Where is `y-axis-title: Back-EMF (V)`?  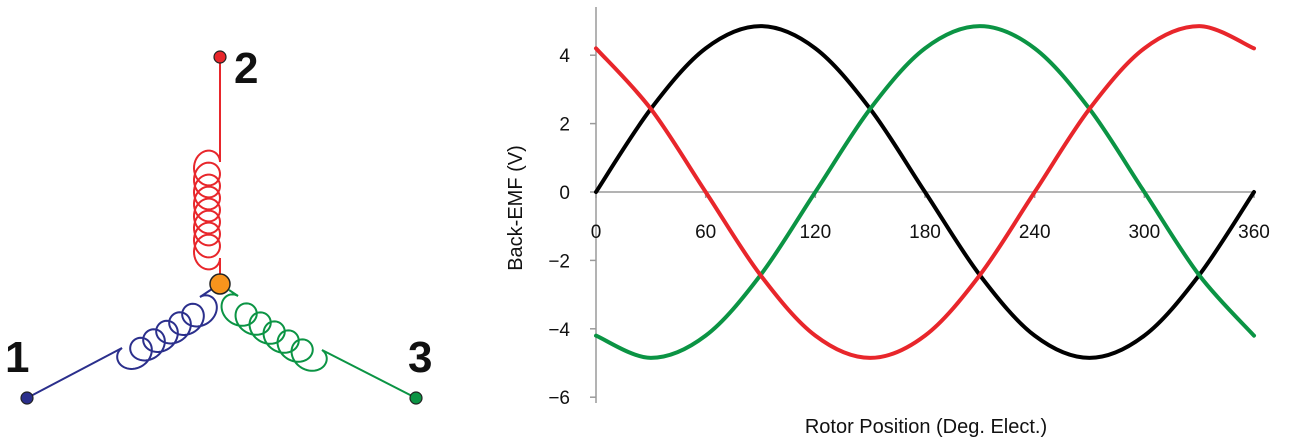 y-axis-title: Back-EMF (V) is located at coordinates (516, 208).